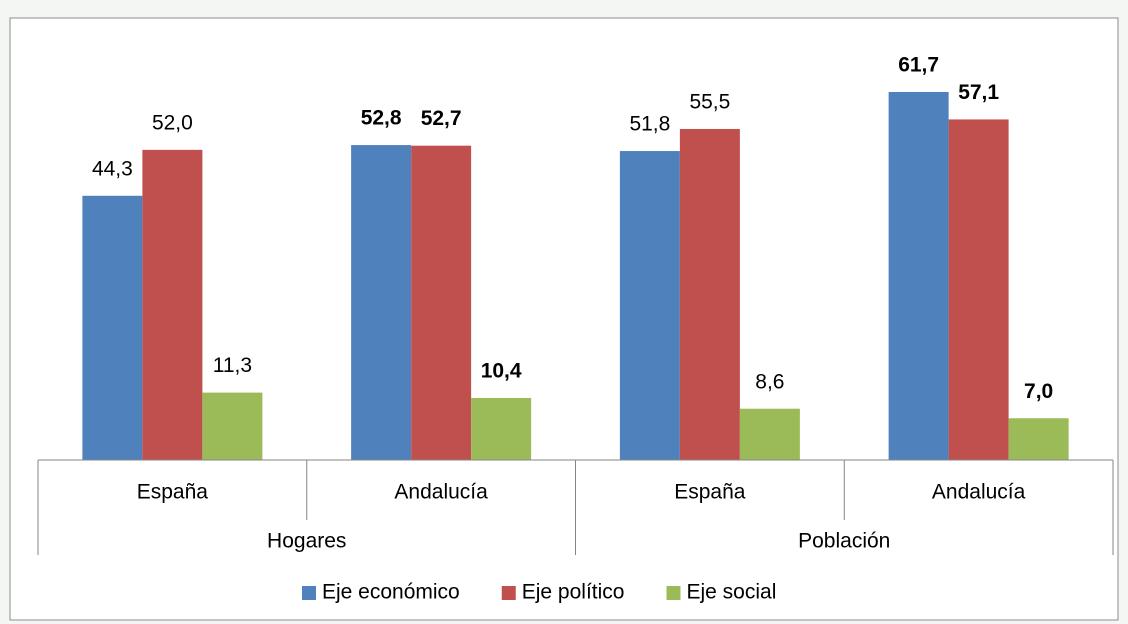 The height and width of the screenshot is (624, 1128). What do you see at coordinates (709, 102) in the screenshot?
I see `value-label: 55,5` at bounding box center [709, 102].